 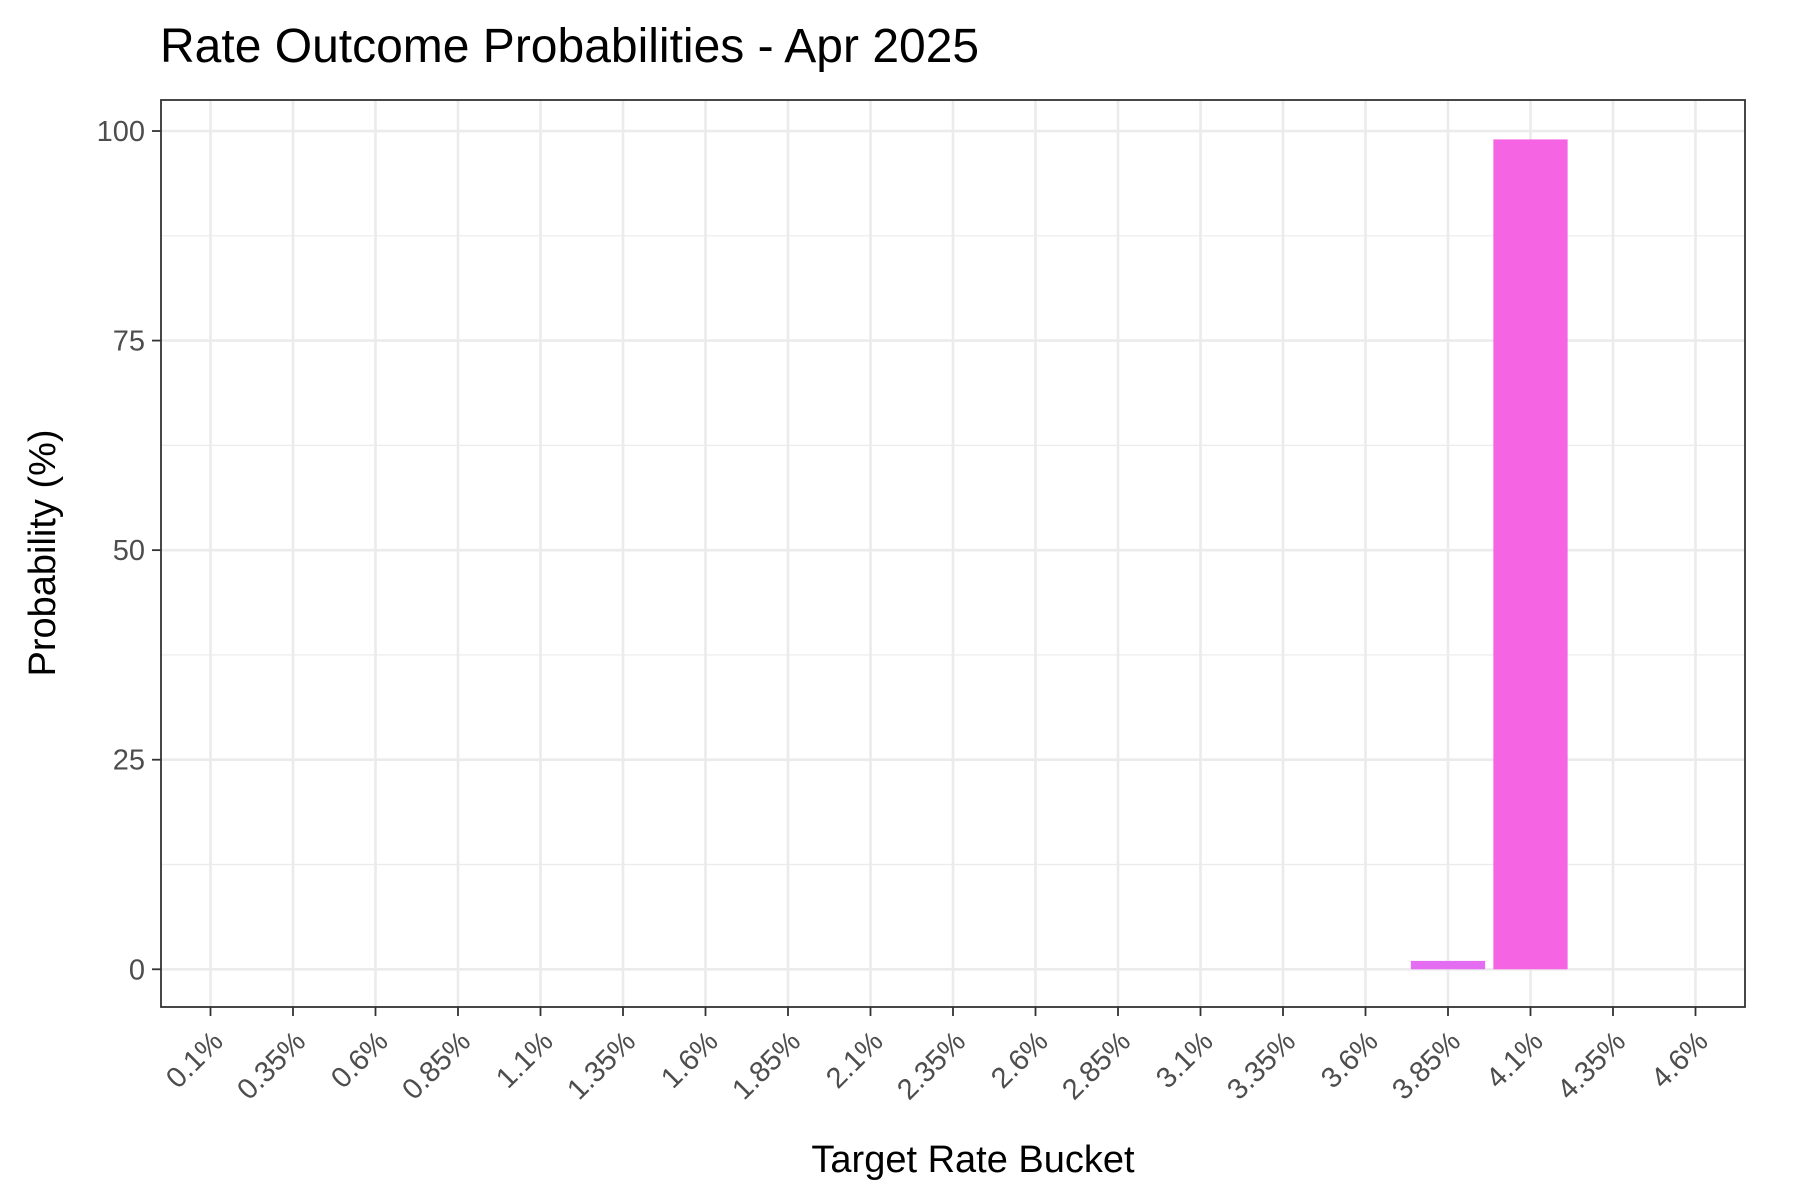 What do you see at coordinates (137, 970) in the screenshot?
I see `y-tick-label: 0` at bounding box center [137, 970].